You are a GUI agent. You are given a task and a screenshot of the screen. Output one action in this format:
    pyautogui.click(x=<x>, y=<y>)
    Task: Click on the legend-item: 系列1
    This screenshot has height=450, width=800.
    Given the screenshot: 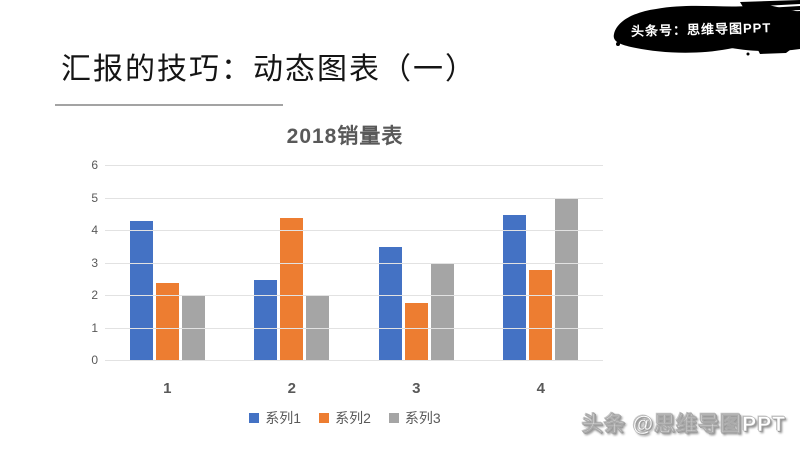 What is the action you would take?
    pyautogui.click(x=275, y=418)
    